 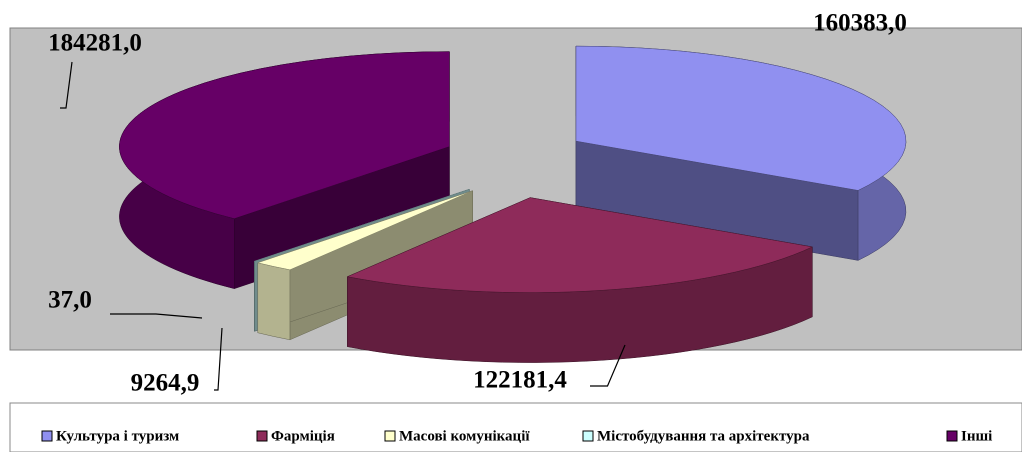 I want to click on legend-label: Містобудування та архітектура, so click(x=703, y=436).